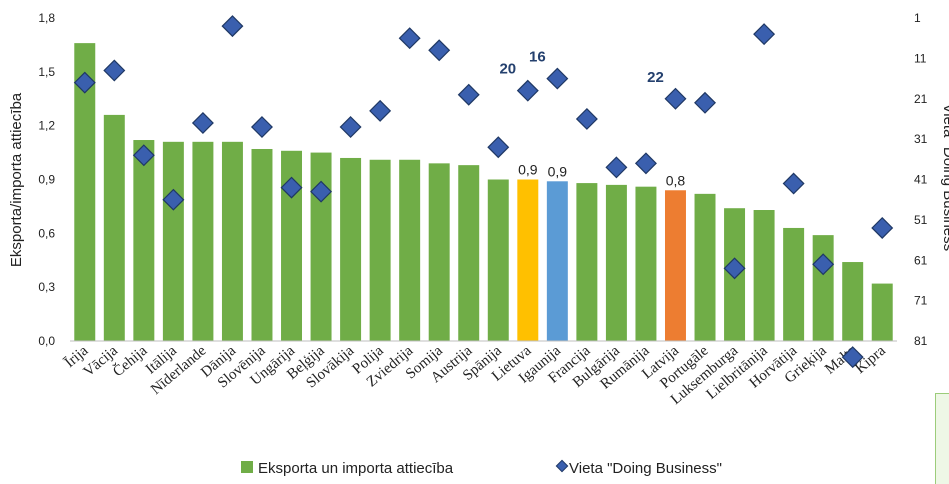  I want to click on diamond-somija, so click(439, 50).